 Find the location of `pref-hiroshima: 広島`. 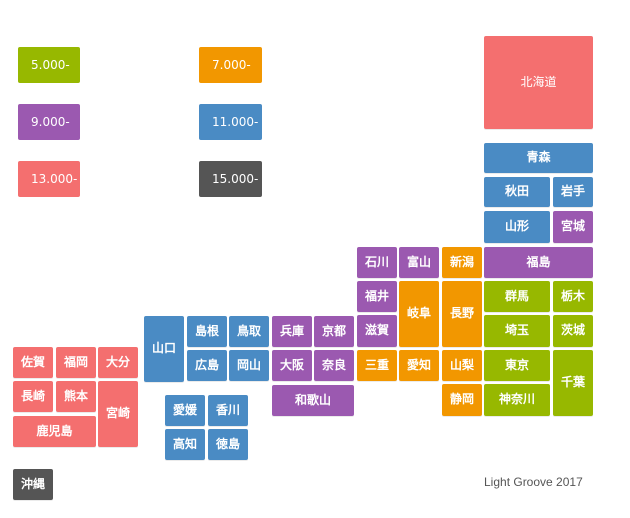

pref-hiroshima: 広島 is located at coordinates (207, 365).